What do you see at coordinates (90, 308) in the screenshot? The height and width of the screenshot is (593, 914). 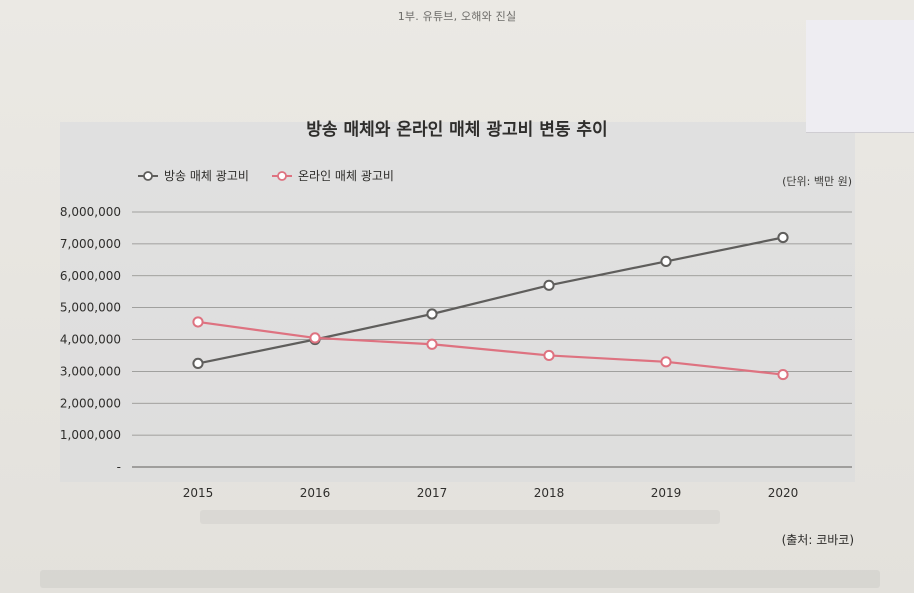 I see `y-tick-label: 5,000,000` at bounding box center [90, 308].